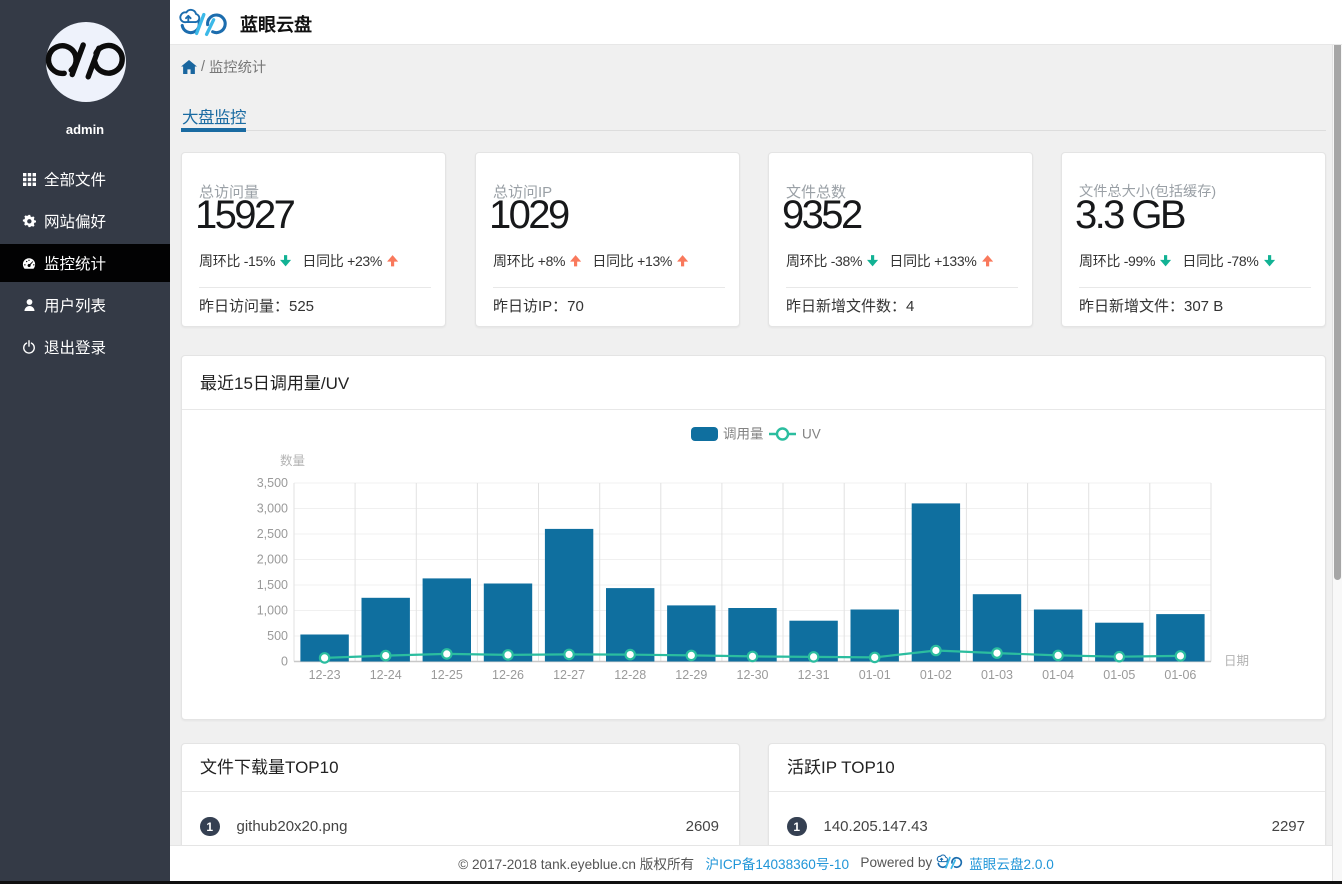 The image size is (1342, 884). What do you see at coordinates (997, 675) in the screenshot?
I see `svg-text: 01-03` at bounding box center [997, 675].